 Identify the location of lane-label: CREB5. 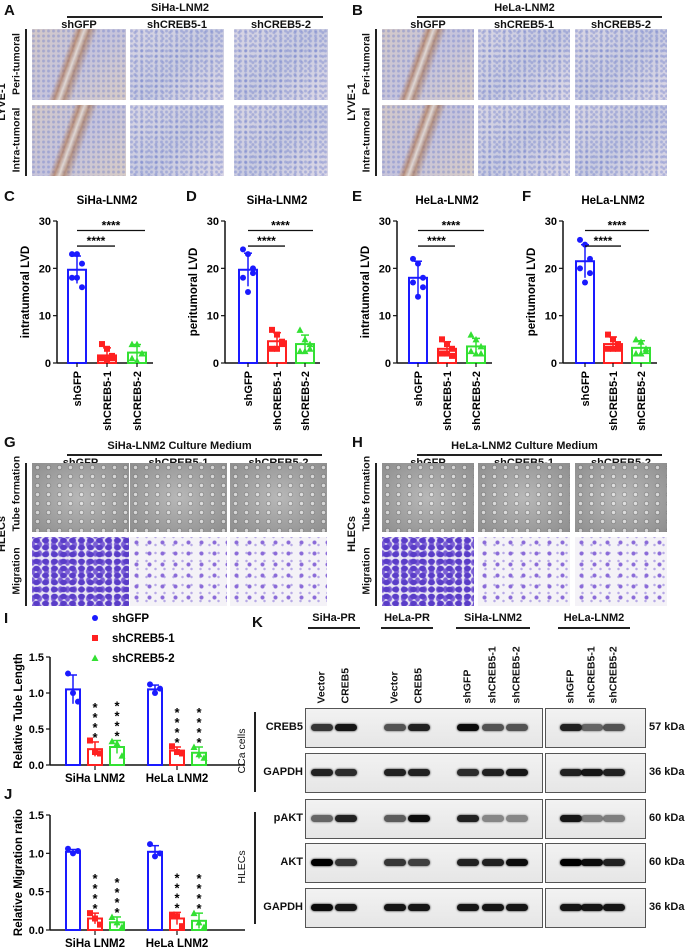
(418, 685).